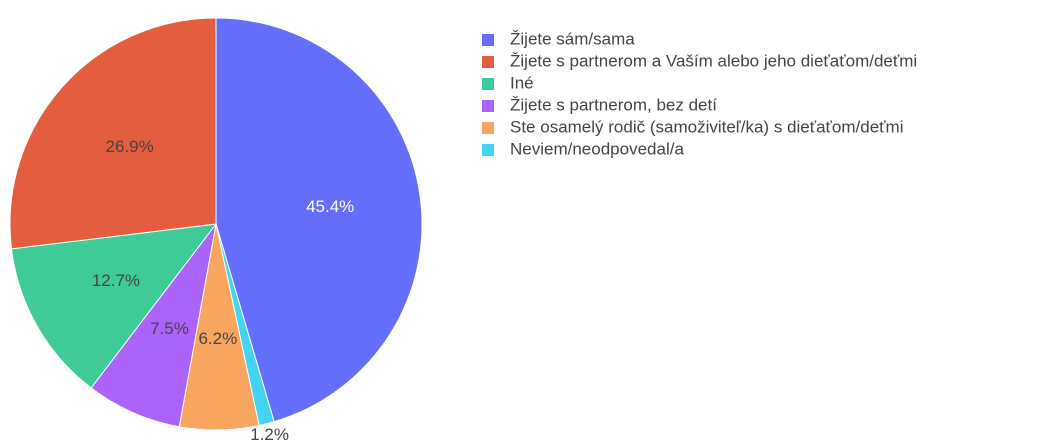 The height and width of the screenshot is (447, 1049). What do you see at coordinates (522, 82) in the screenshot?
I see `legend-label: Iné` at bounding box center [522, 82].